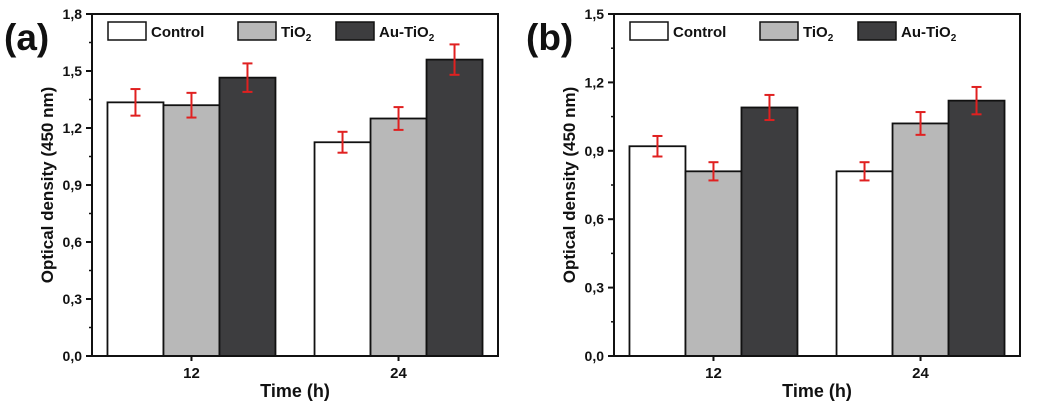 The height and width of the screenshot is (402, 1044). I want to click on chart-b-ylabel: Optical density (450 nm), so click(569, 185).